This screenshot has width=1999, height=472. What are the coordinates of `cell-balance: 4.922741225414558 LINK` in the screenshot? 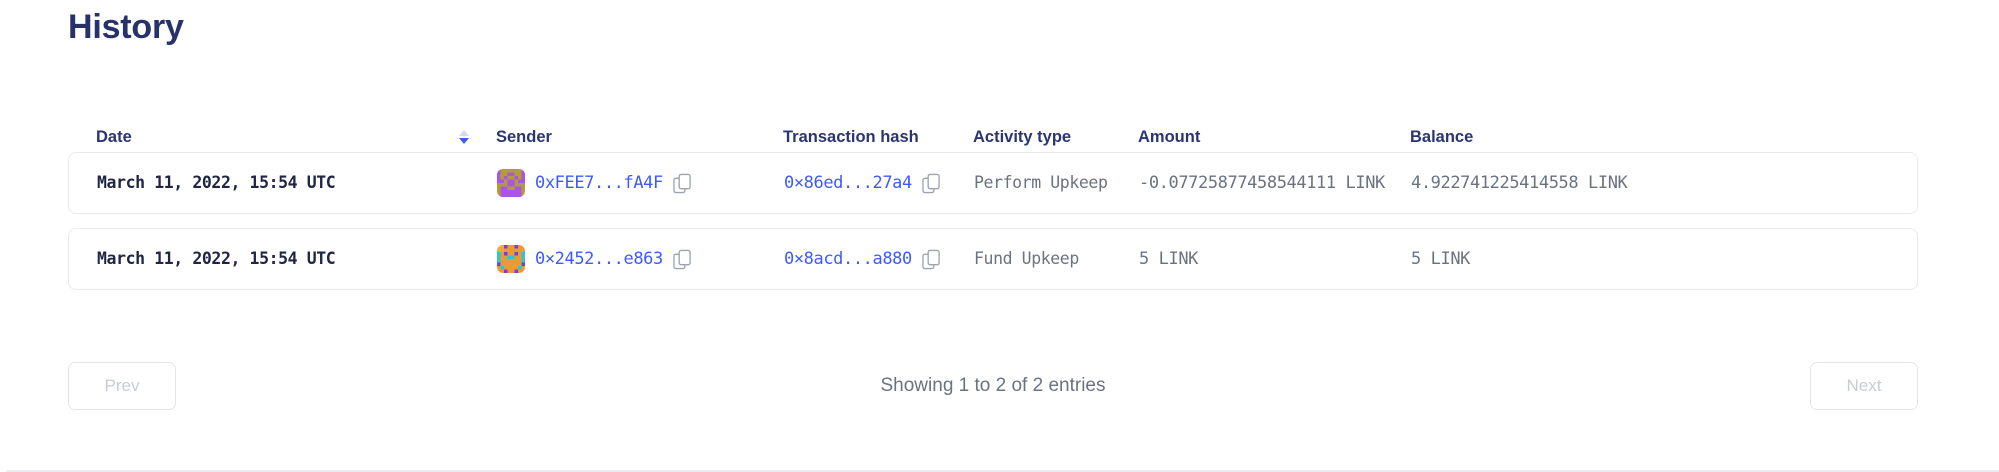 It's located at (1561, 183).